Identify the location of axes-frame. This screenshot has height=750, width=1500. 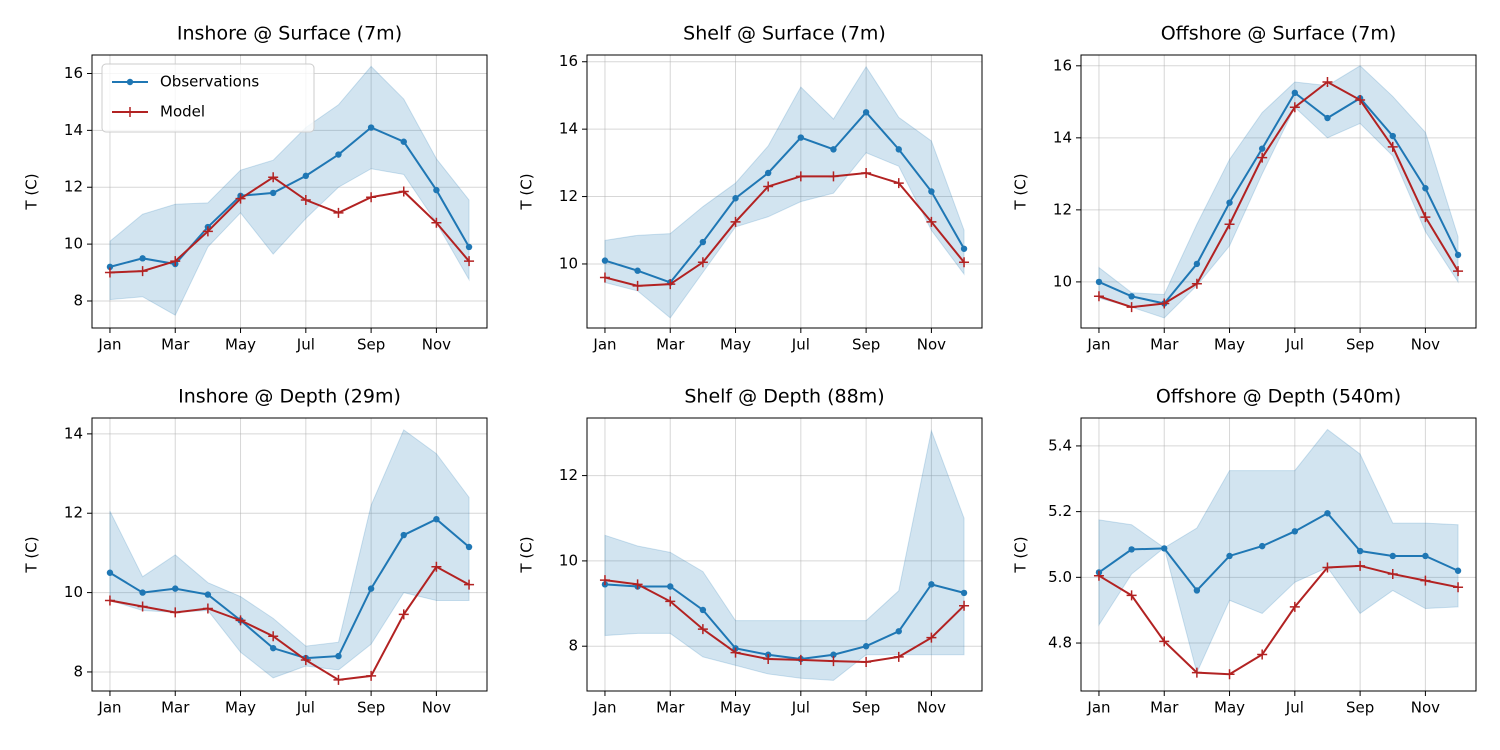
(289, 554).